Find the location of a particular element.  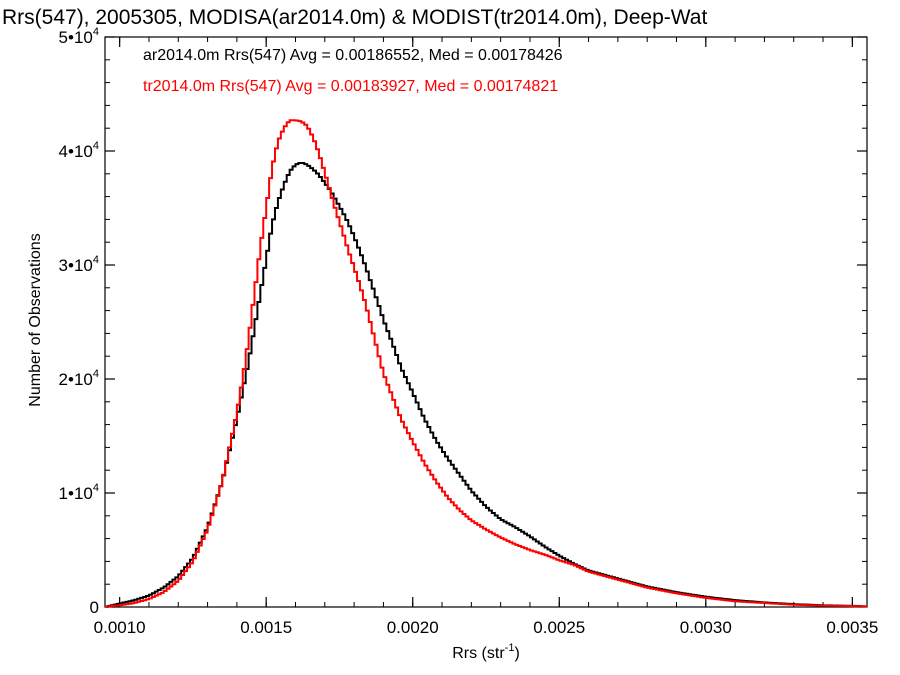

y-tick-label-text: 0 is located at coordinates (94, 607).